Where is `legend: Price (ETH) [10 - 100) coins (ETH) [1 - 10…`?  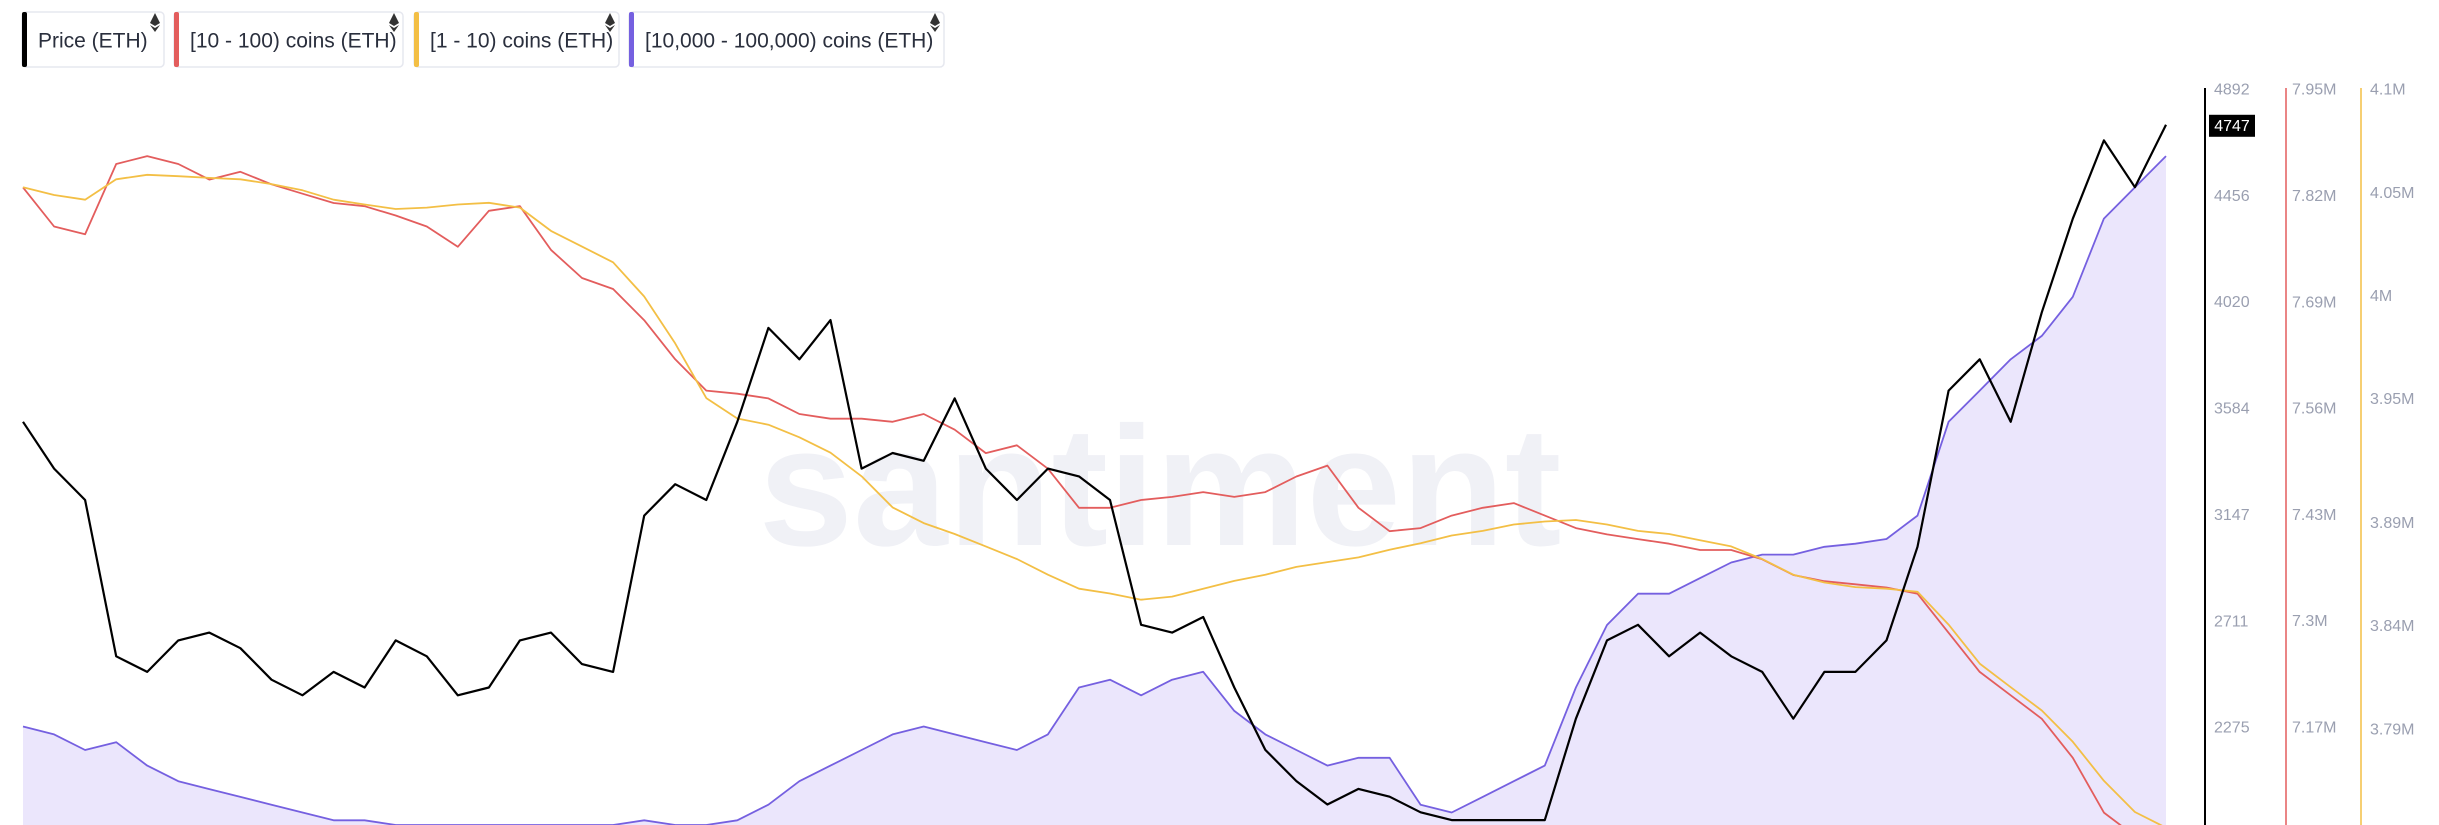 legend: Price (ETH) [10 - 100) coins (ETH) [1 - 10… is located at coordinates (483, 39).